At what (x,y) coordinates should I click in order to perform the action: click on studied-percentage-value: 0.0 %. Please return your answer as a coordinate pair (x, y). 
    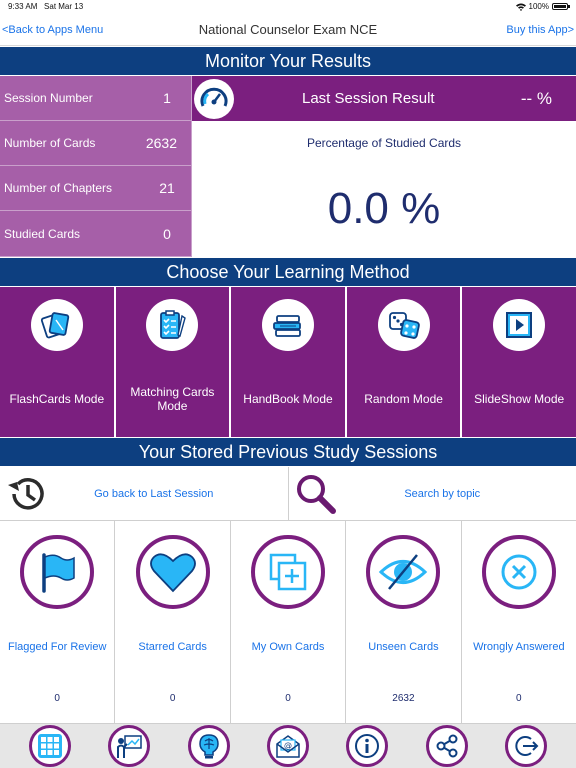
    Looking at the image, I should click on (384, 208).